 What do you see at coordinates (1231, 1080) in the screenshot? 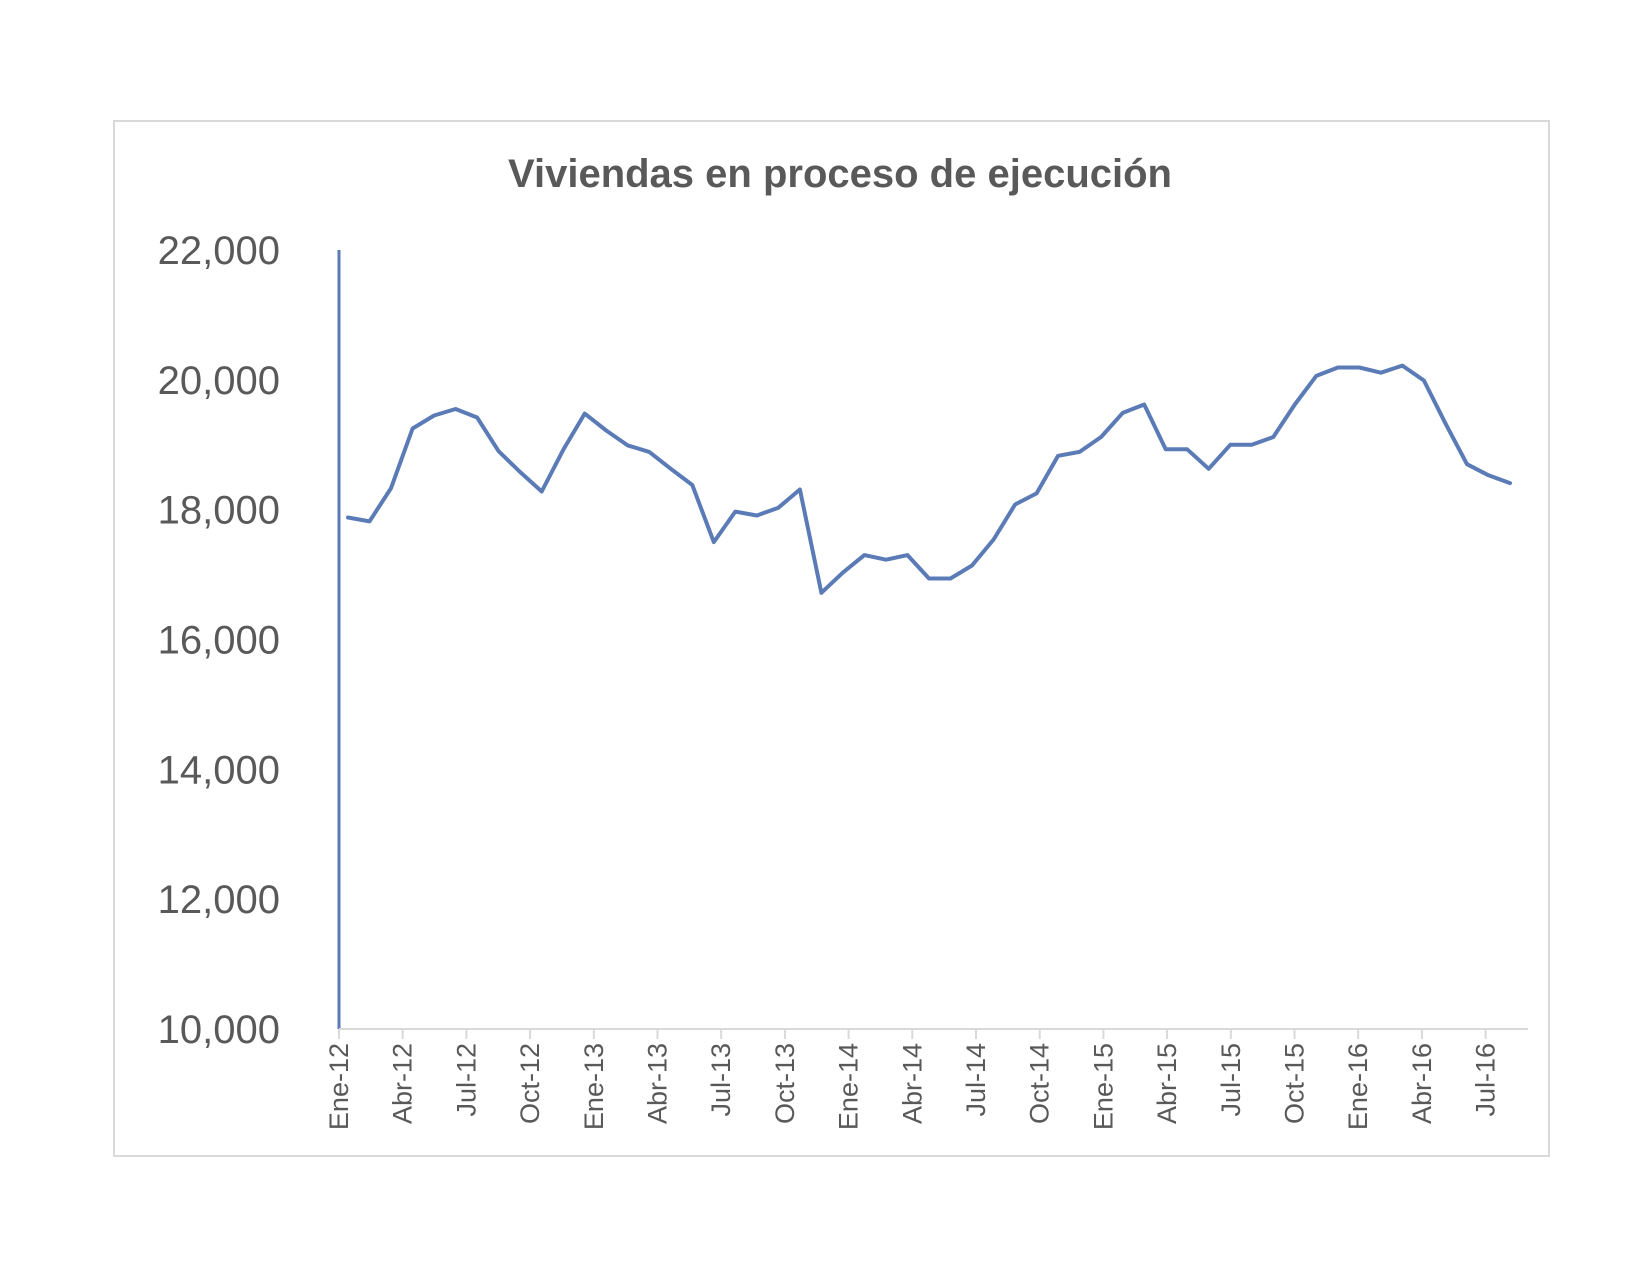
I see `x-tick-label: Jul-15` at bounding box center [1231, 1080].